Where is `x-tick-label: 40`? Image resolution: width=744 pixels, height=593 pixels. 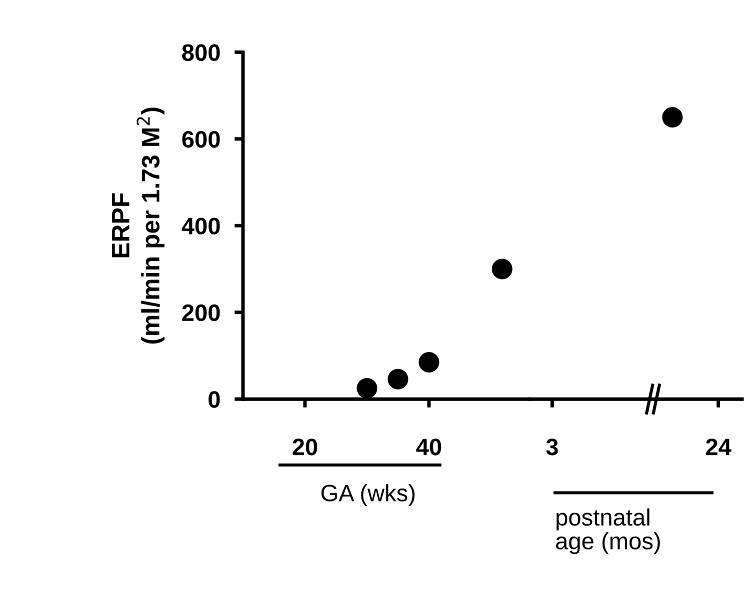 x-tick-label: 40 is located at coordinates (429, 447).